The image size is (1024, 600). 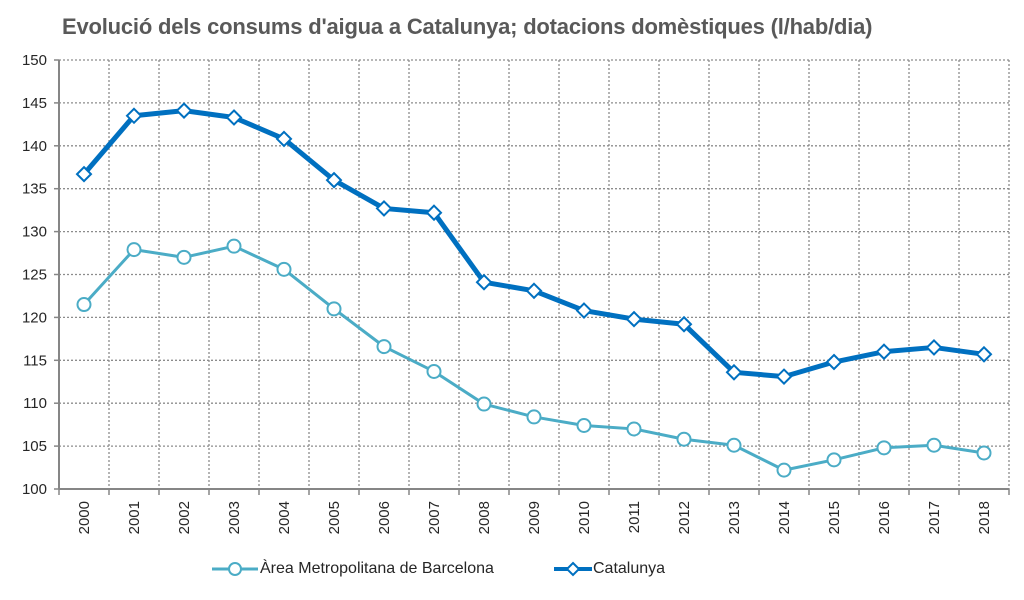 I want to click on legend-marker-circle-icon, so click(x=235, y=569).